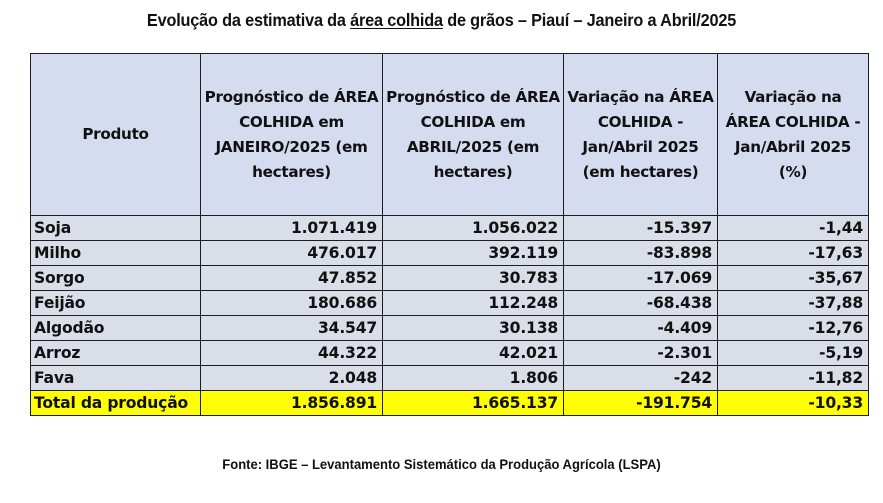 Image resolution: width=883 pixels, height=503 pixels. I want to click on cell-janeiro: 2.048, so click(291, 378).